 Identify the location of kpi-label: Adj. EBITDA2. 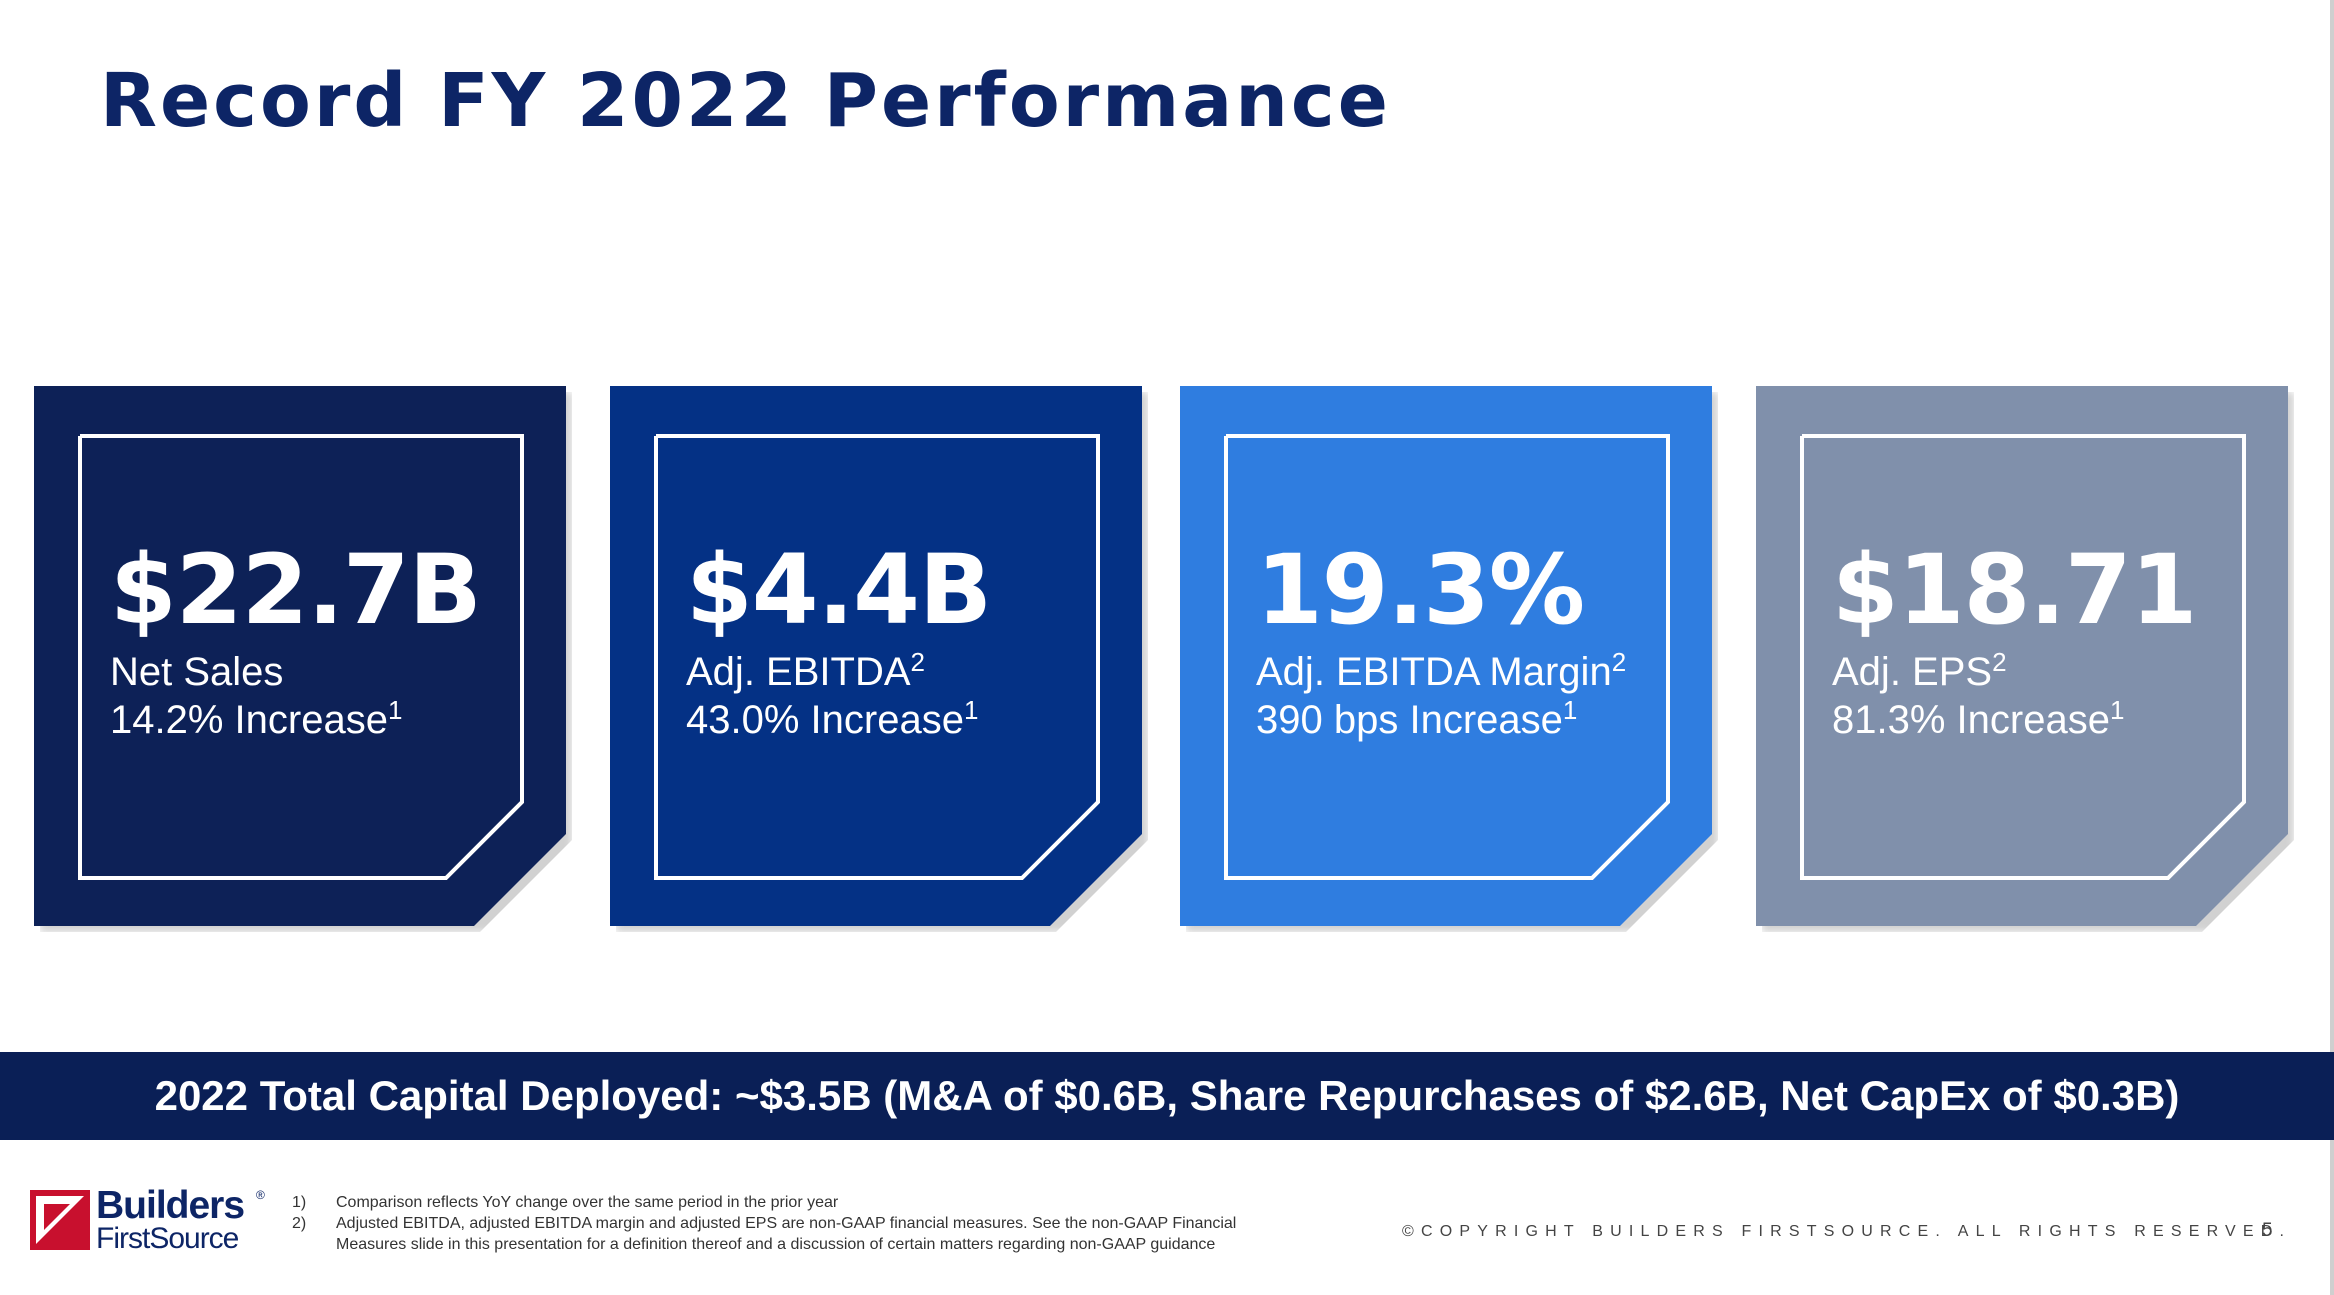
(805, 672).